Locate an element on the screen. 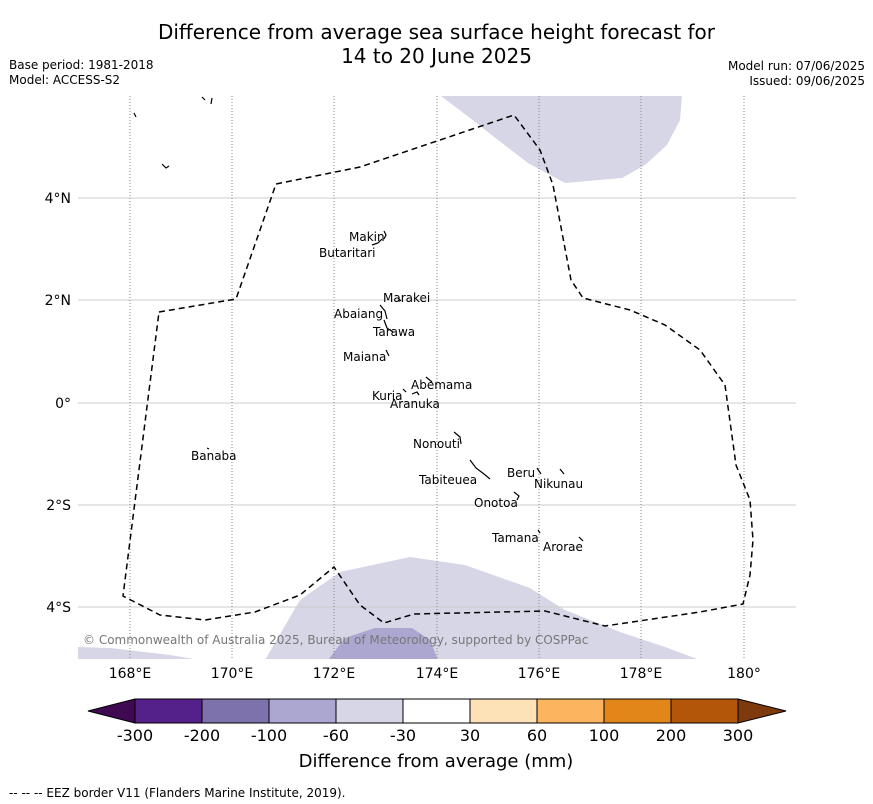 The image size is (873, 804). cbar-tick-60: 60 is located at coordinates (537, 735).